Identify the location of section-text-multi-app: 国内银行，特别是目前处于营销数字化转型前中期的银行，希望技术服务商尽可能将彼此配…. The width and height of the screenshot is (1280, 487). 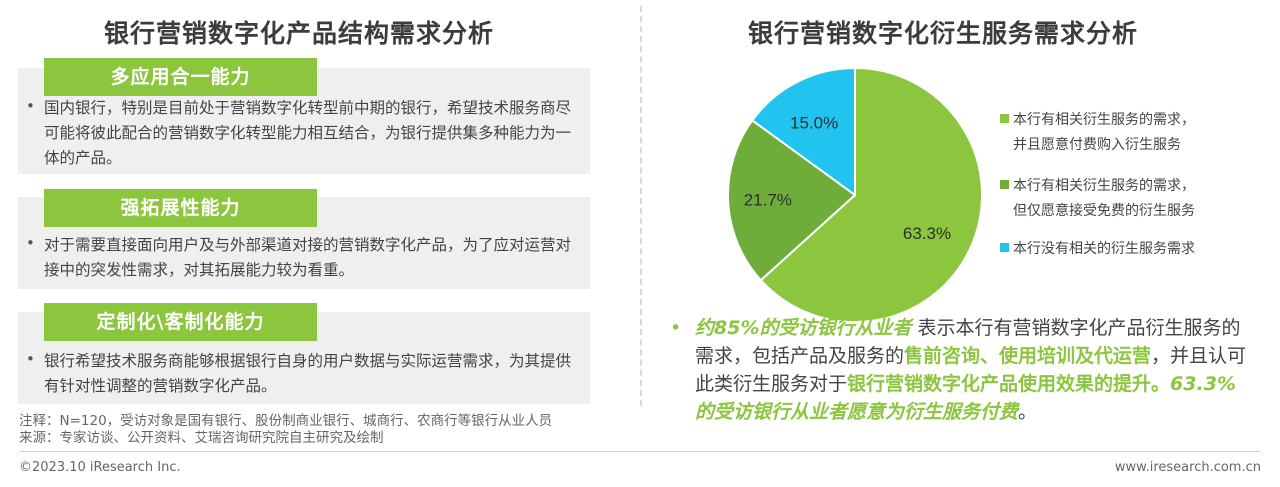
(308, 133).